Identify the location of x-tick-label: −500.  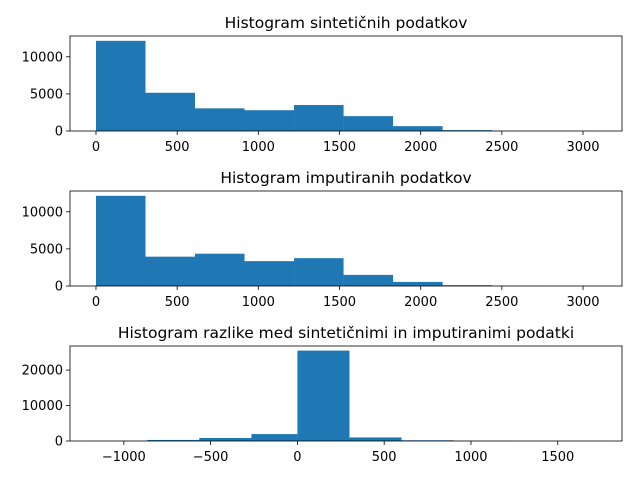
(211, 457).